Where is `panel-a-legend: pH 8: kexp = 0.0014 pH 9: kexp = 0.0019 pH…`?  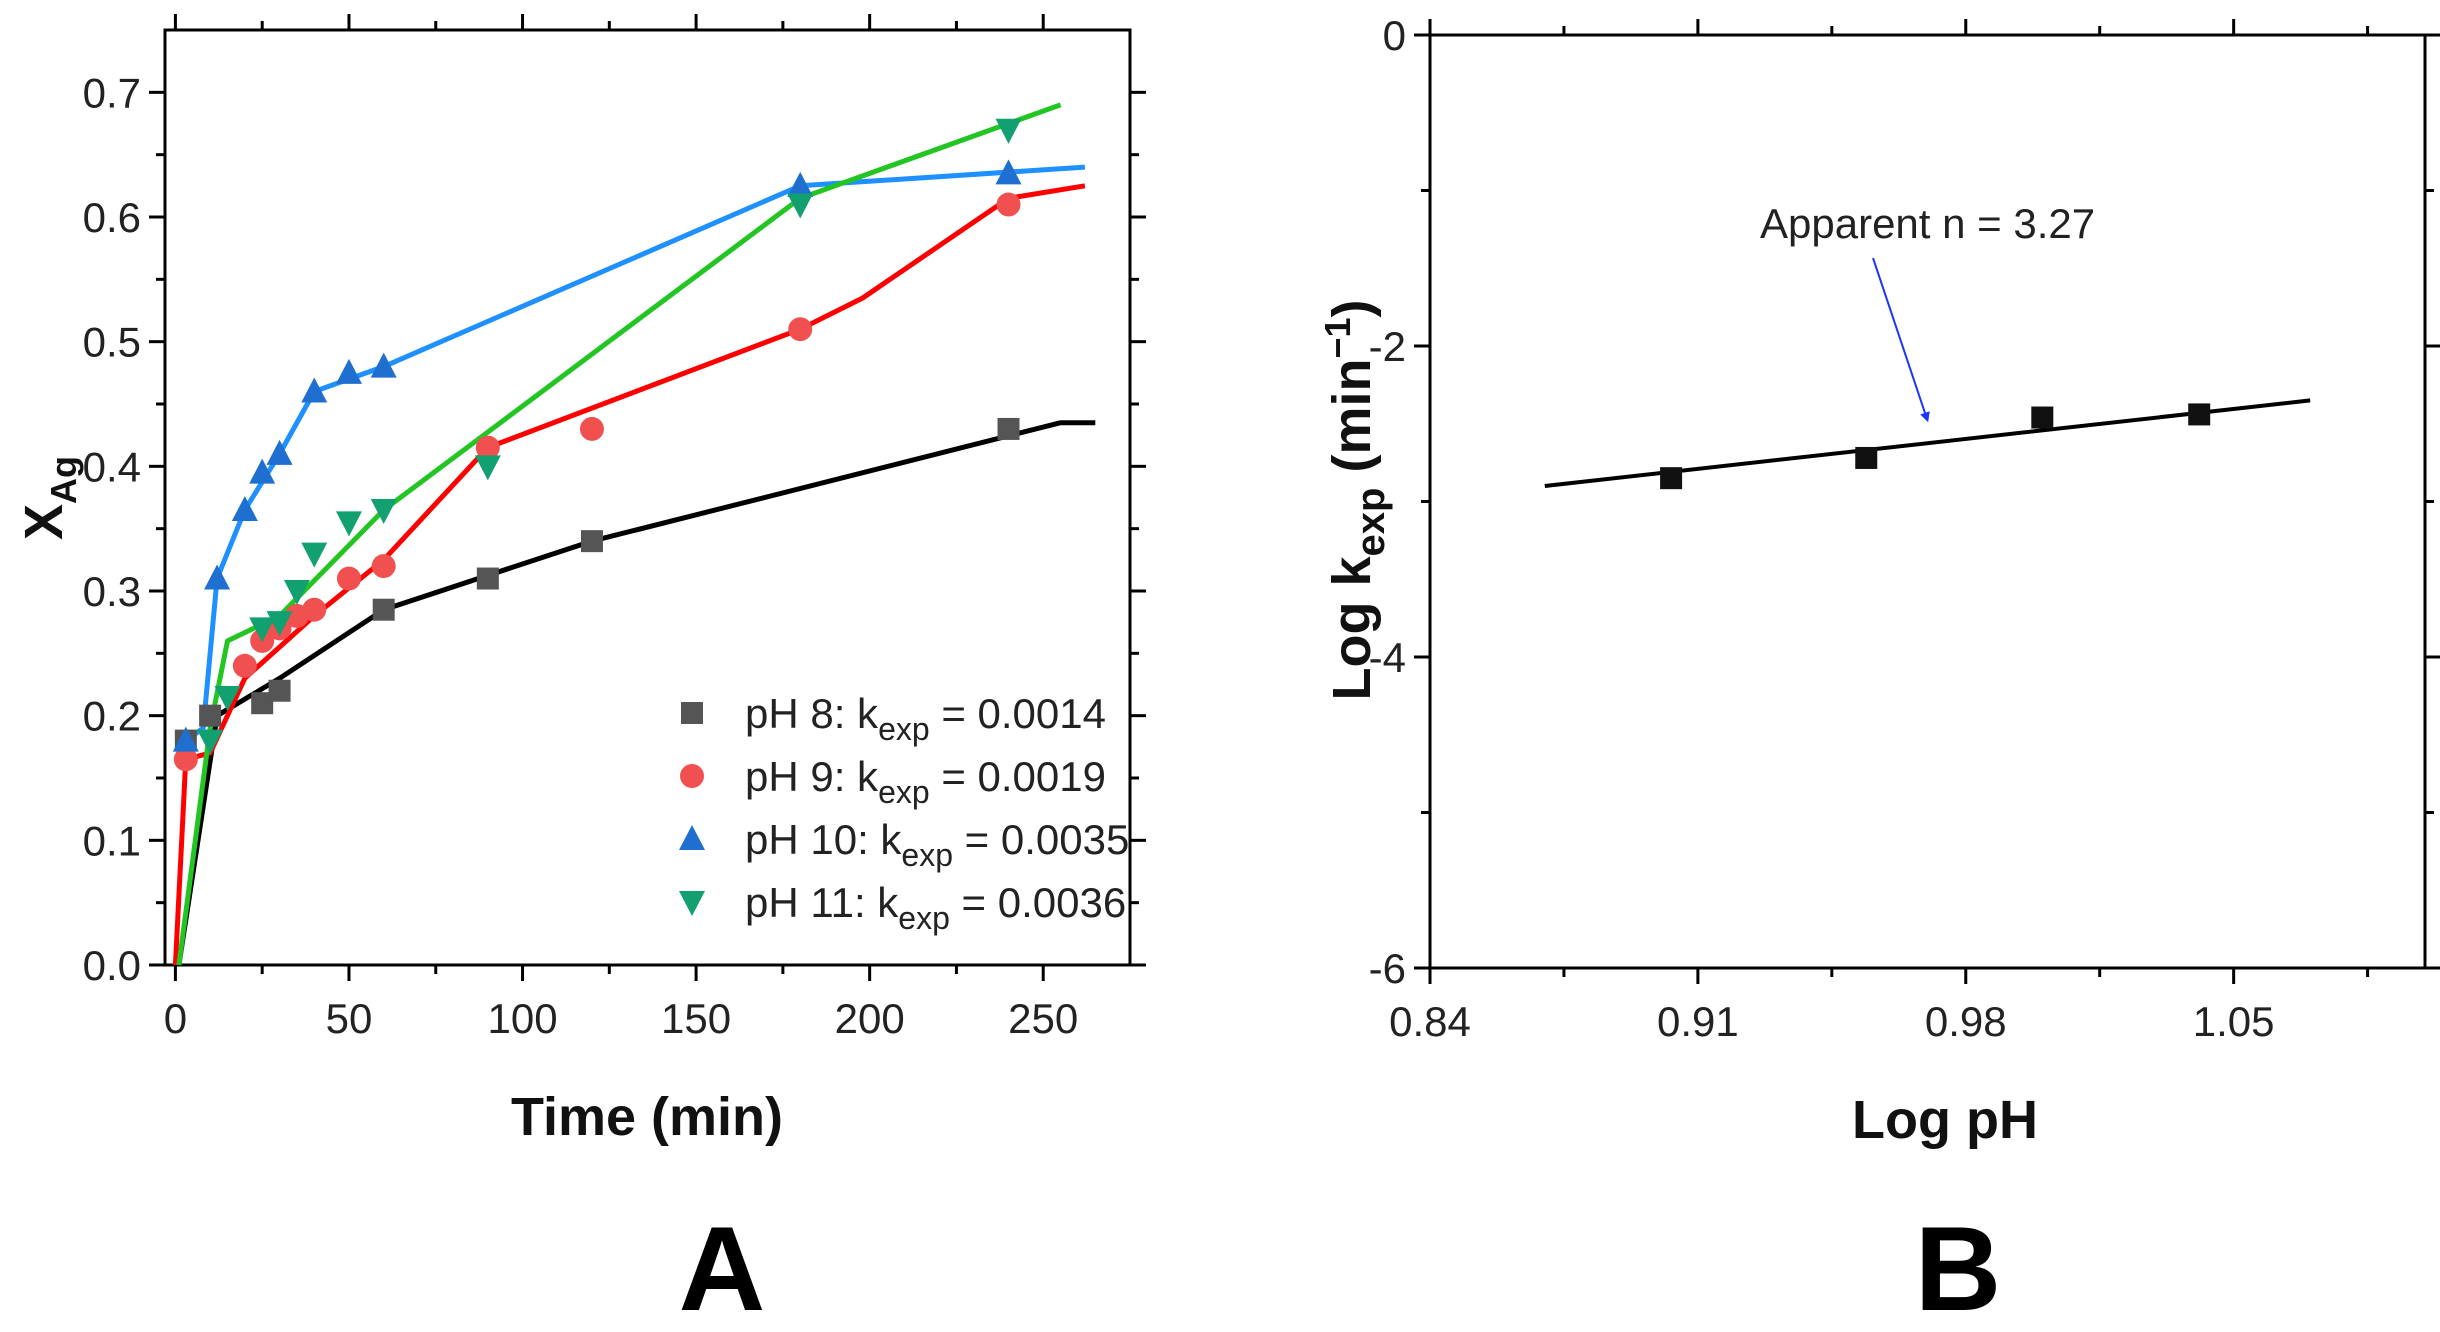
panel-a-legend: pH 8: kexp = 0.0014 pH 9: kexp = 0.0019 pH… is located at coordinates (904, 813).